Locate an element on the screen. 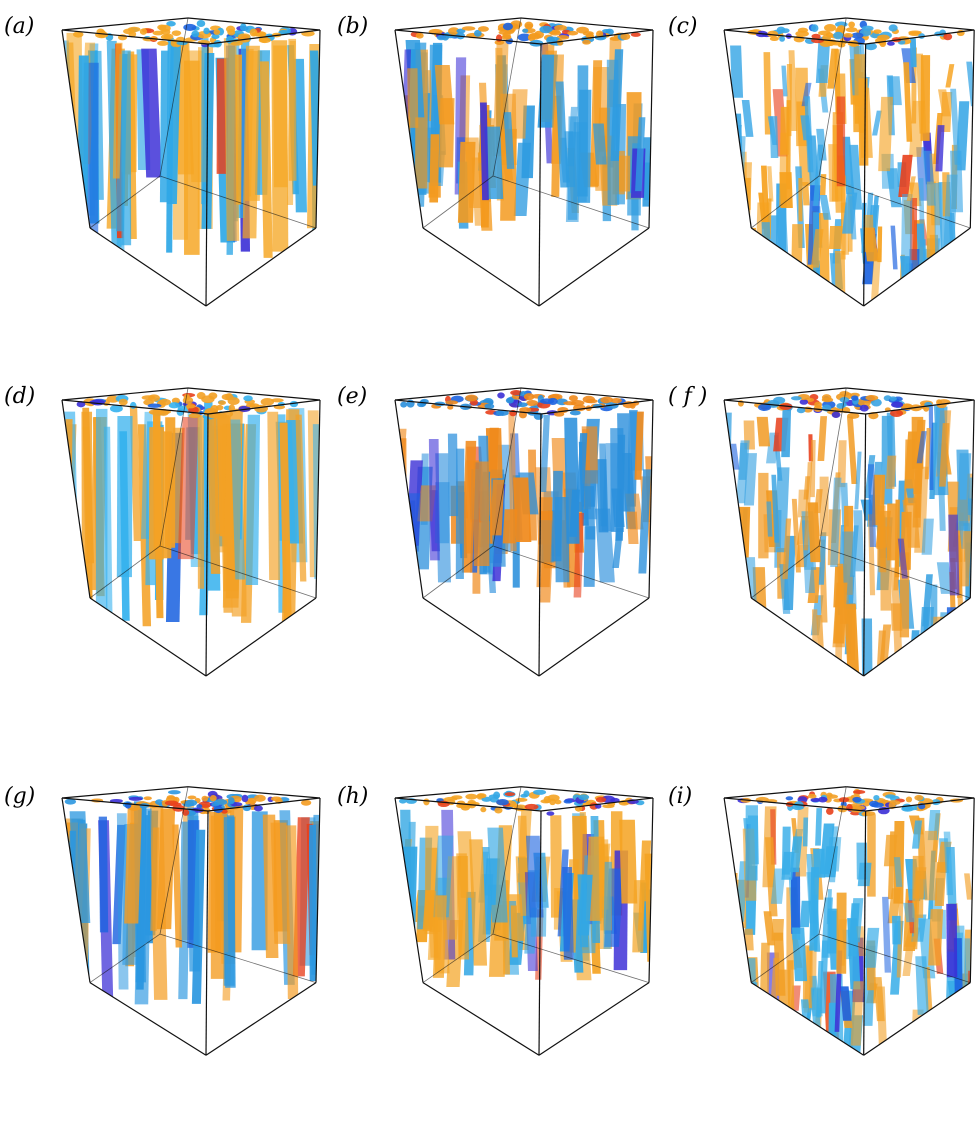 Image resolution: width=980 pixels, height=1132 pixels. panel-label: (a) is located at coordinates (19, 26).